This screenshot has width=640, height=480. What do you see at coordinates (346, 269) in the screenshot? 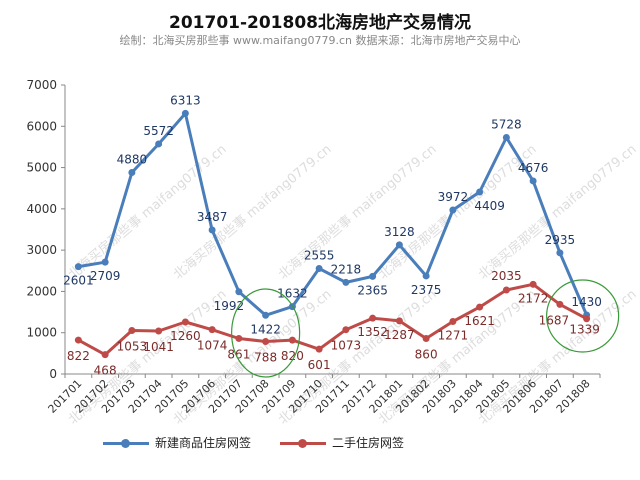
I see `data-label-new: 2218` at bounding box center [346, 269].